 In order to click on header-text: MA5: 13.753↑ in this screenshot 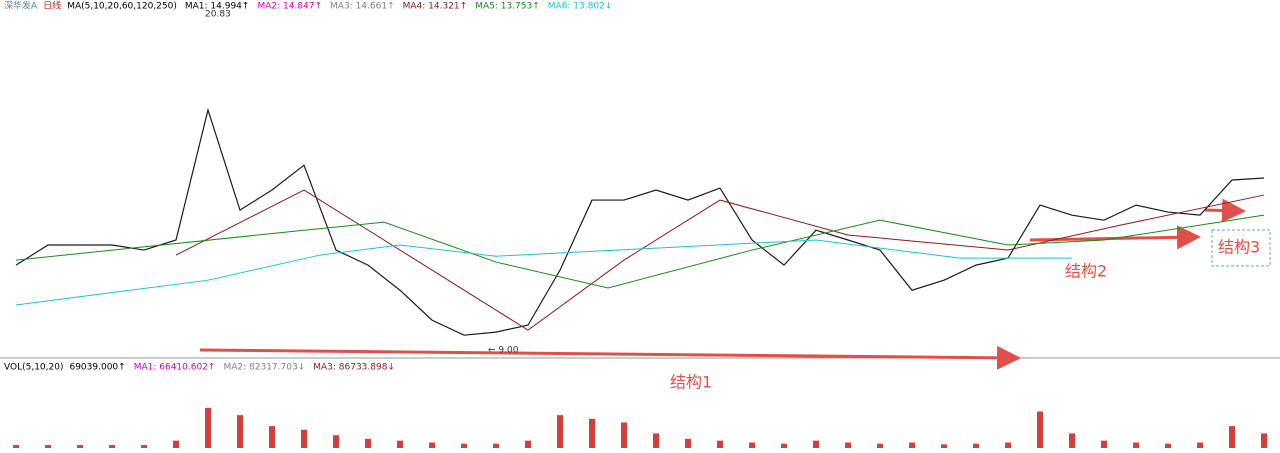, I will do `click(507, 7)`.